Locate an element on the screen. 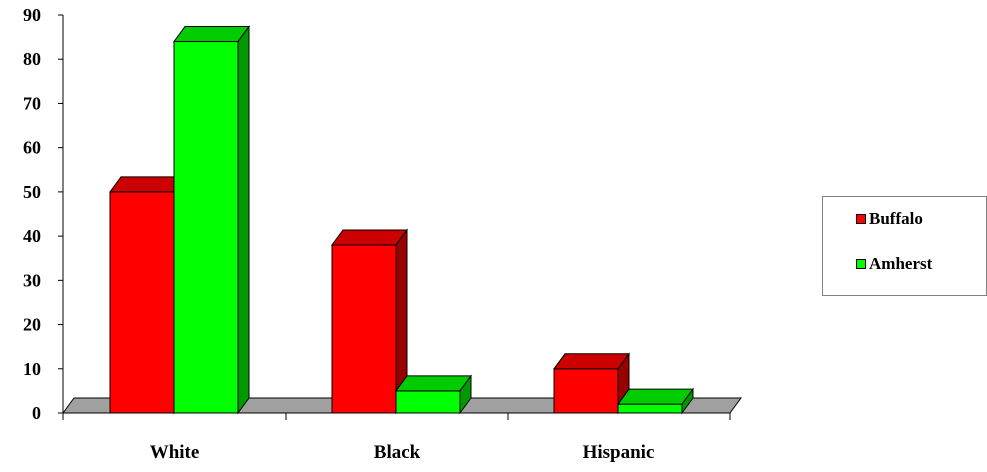 The width and height of the screenshot is (987, 472). y-tick-label: 10 is located at coordinates (32, 369).